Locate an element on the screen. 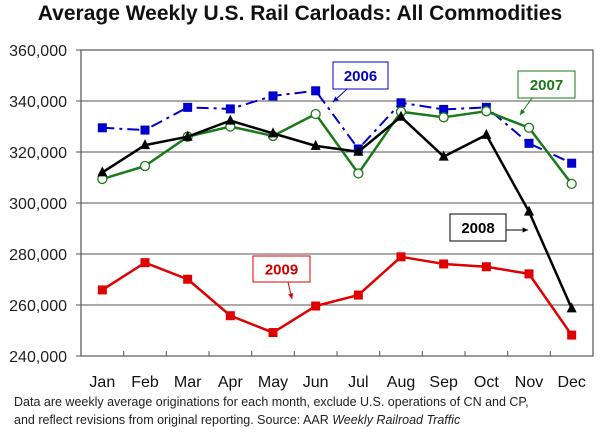  x-tick-label: Sep is located at coordinates (443, 382).